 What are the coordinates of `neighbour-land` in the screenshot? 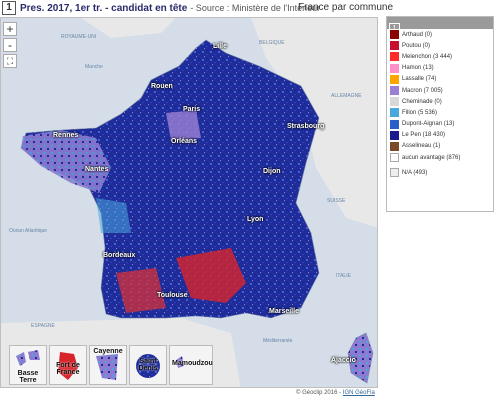 It's located at (128, 28).